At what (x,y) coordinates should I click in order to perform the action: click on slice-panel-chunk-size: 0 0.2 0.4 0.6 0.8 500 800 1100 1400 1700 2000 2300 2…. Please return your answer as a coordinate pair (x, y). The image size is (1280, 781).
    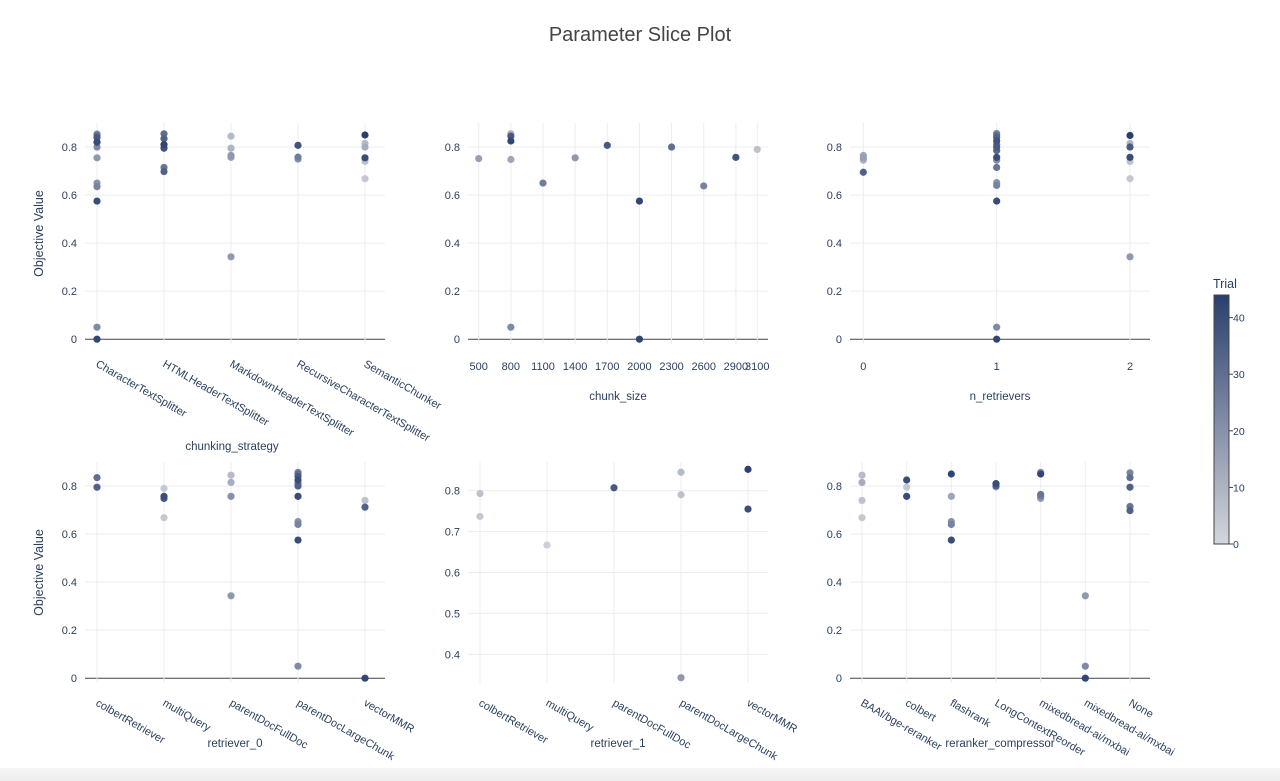
    Looking at the image, I should click on (607, 263).